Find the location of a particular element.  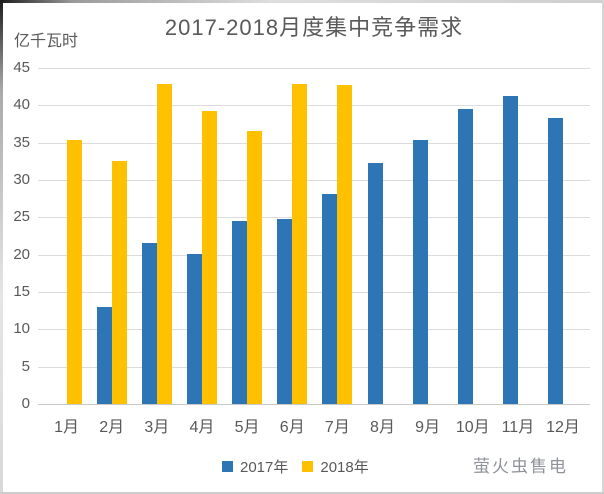

legend-swatch-2017-icon is located at coordinates (227, 466).